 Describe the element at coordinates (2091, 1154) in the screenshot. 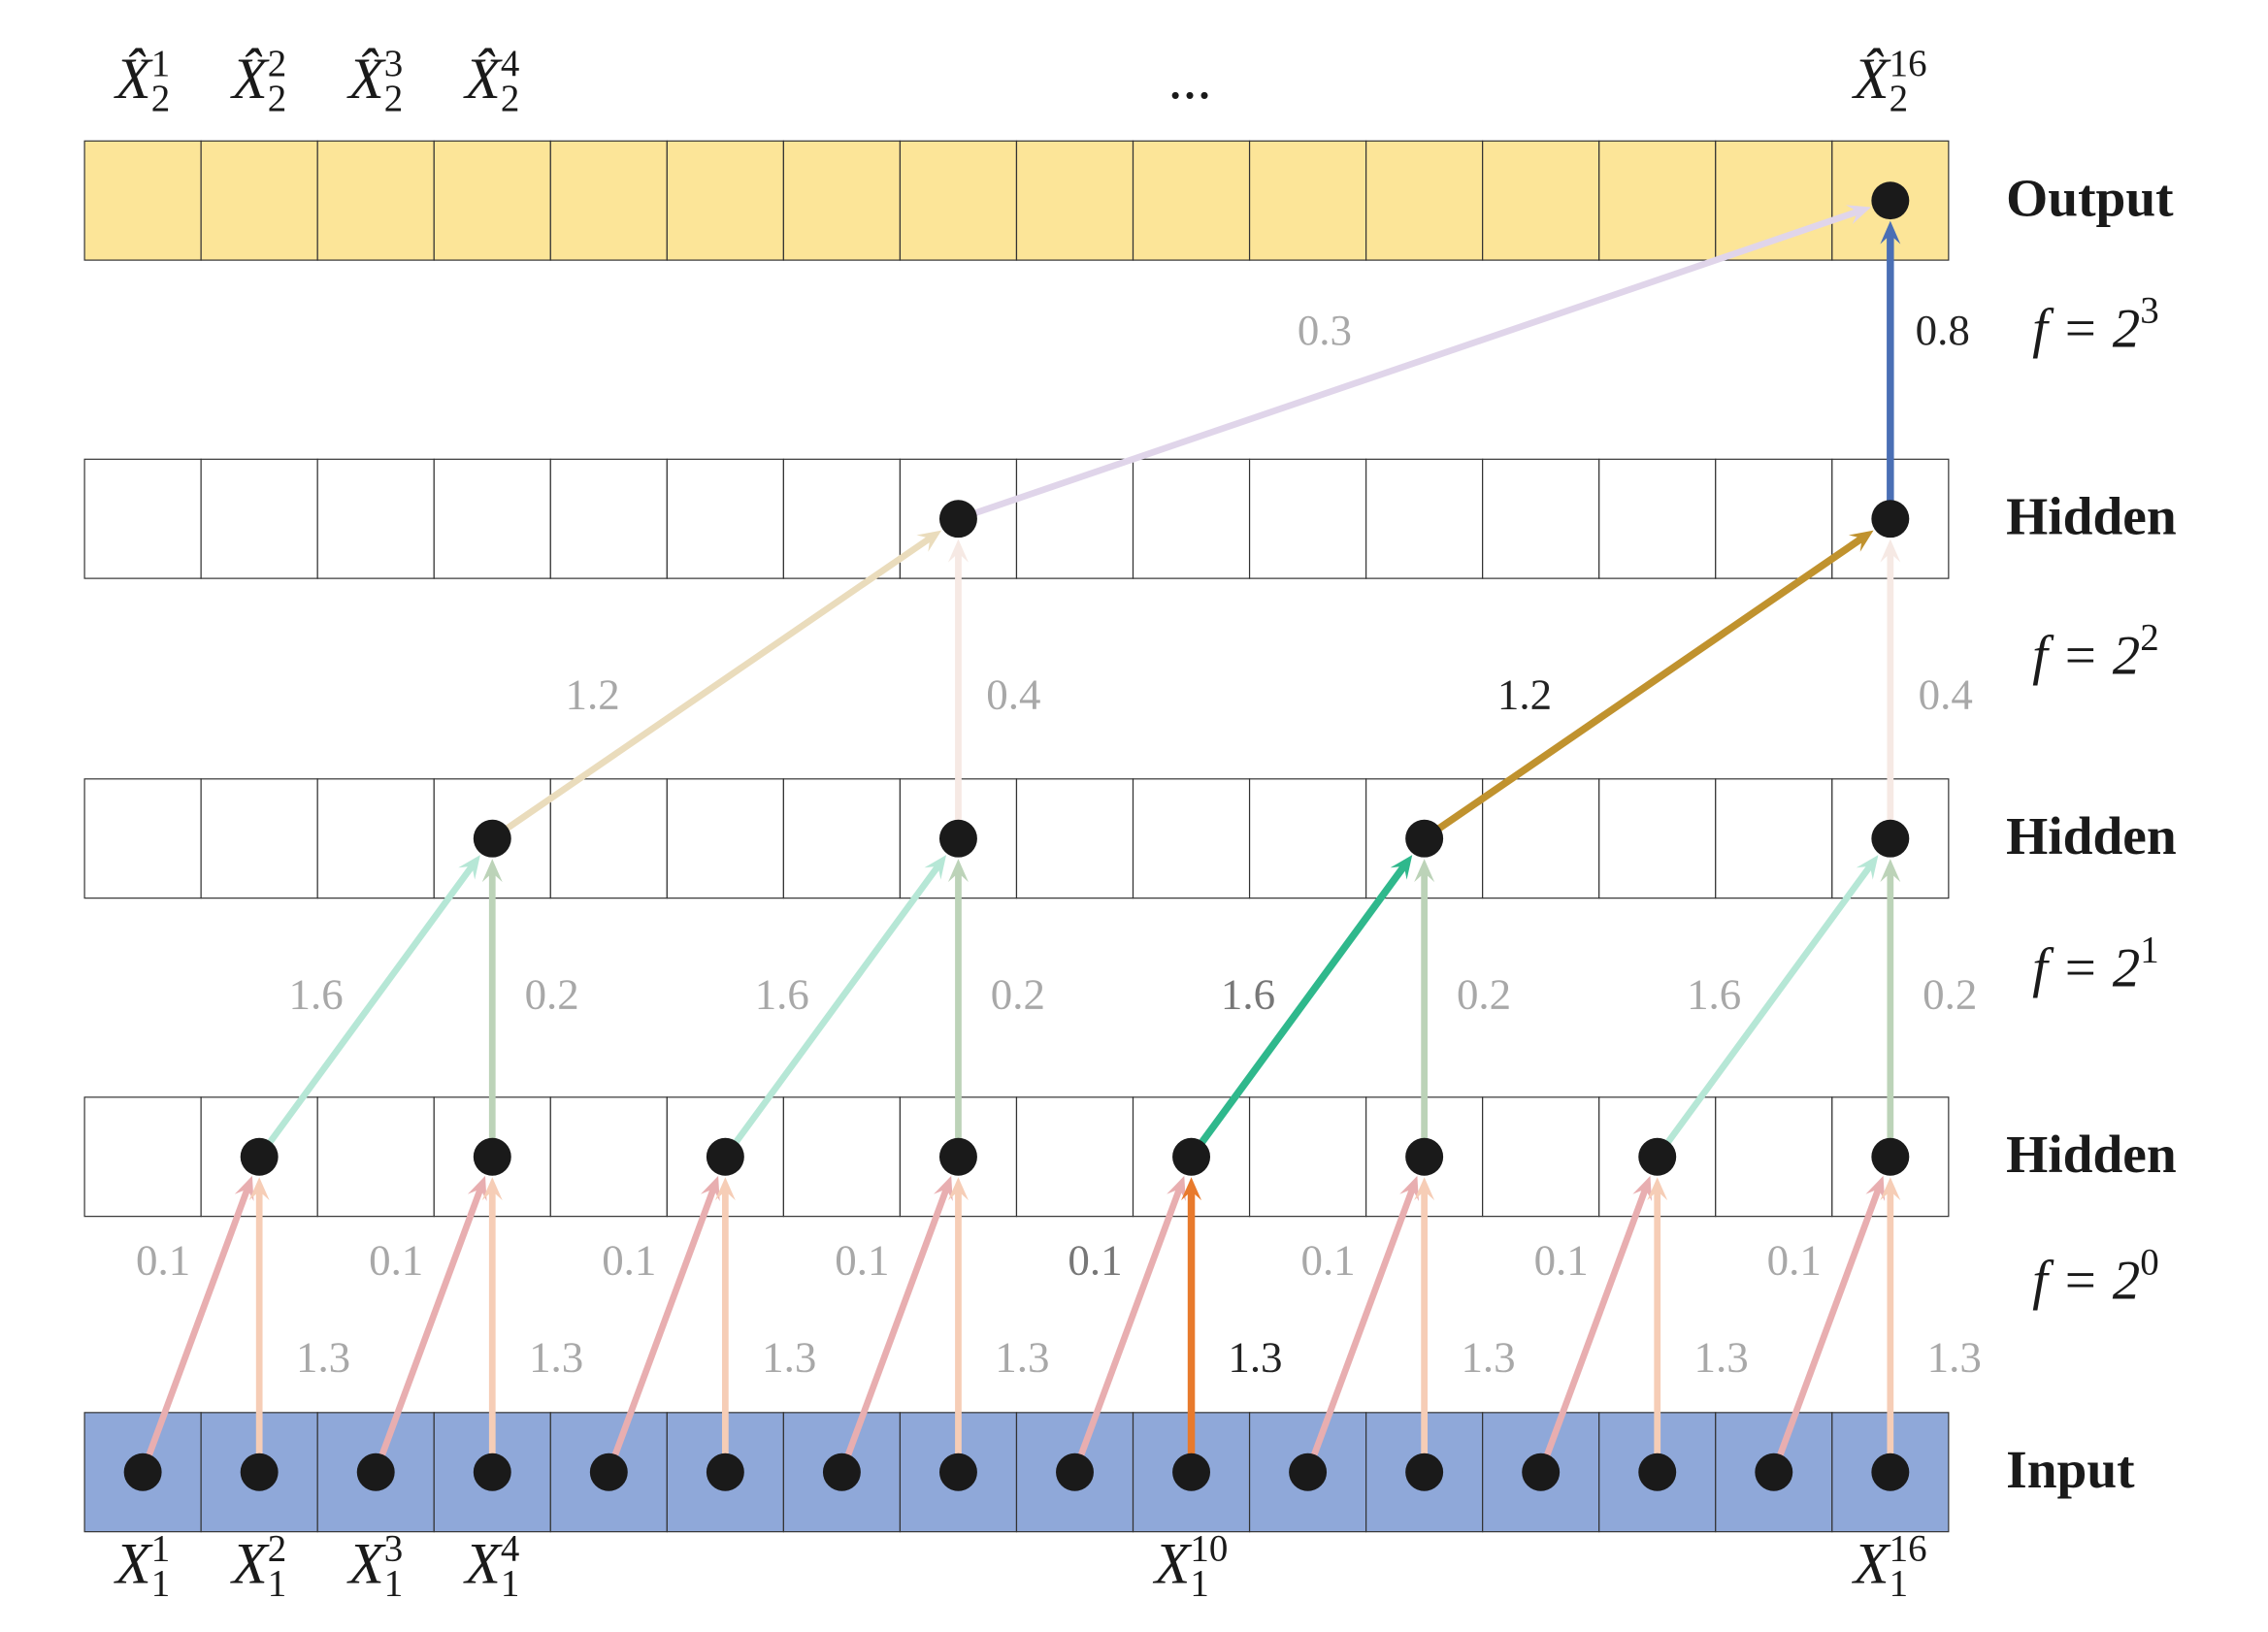

I see `layer-label: Hidden` at that location.